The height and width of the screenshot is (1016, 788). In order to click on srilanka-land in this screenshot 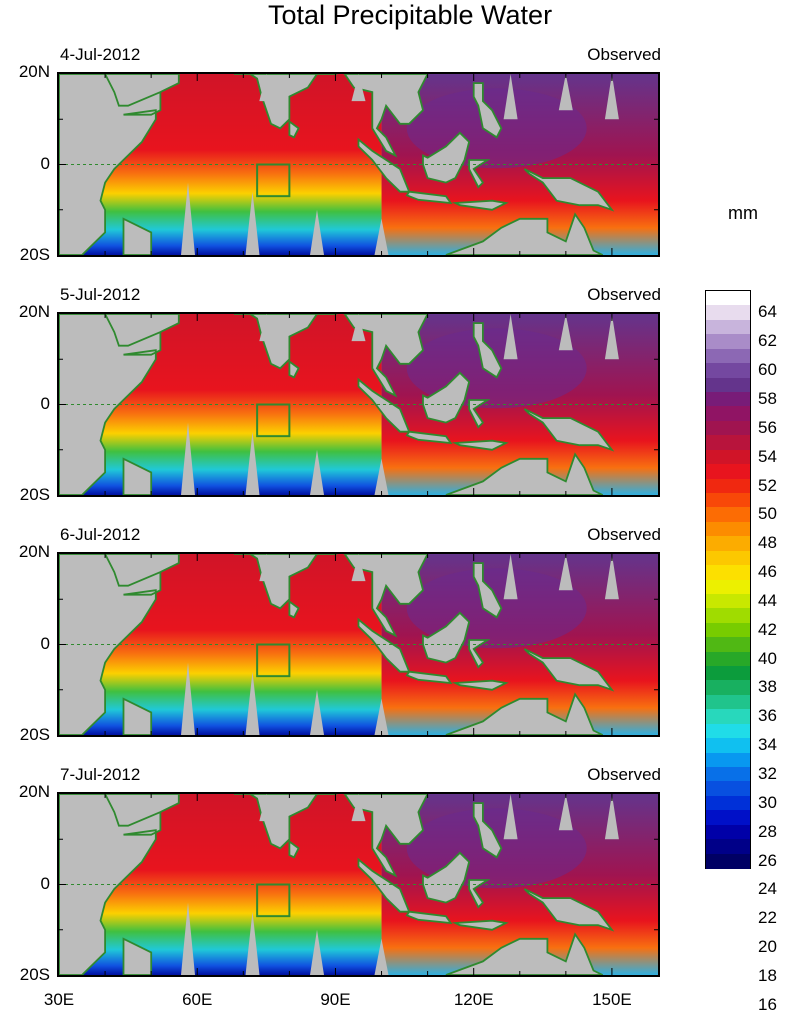, I will do `click(294, 129)`.